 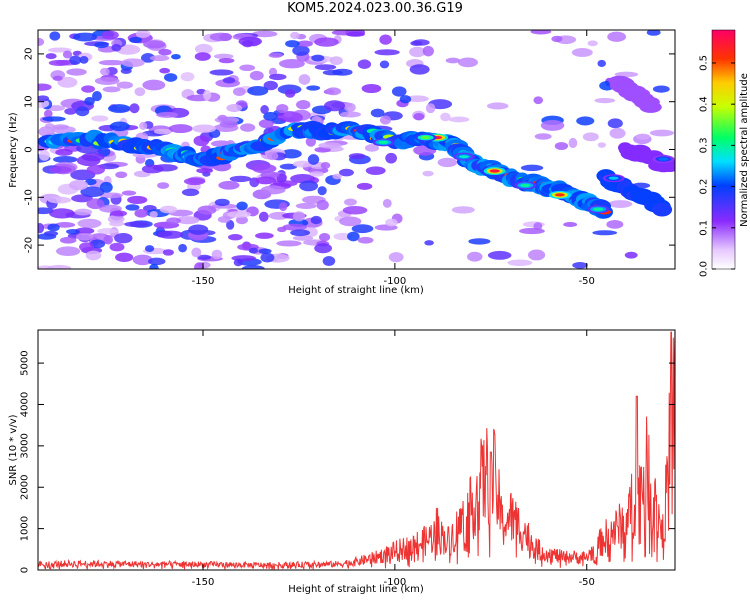 What do you see at coordinates (704, 145) in the screenshot?
I see `colorbar-tick-label: 0.3` at bounding box center [704, 145].